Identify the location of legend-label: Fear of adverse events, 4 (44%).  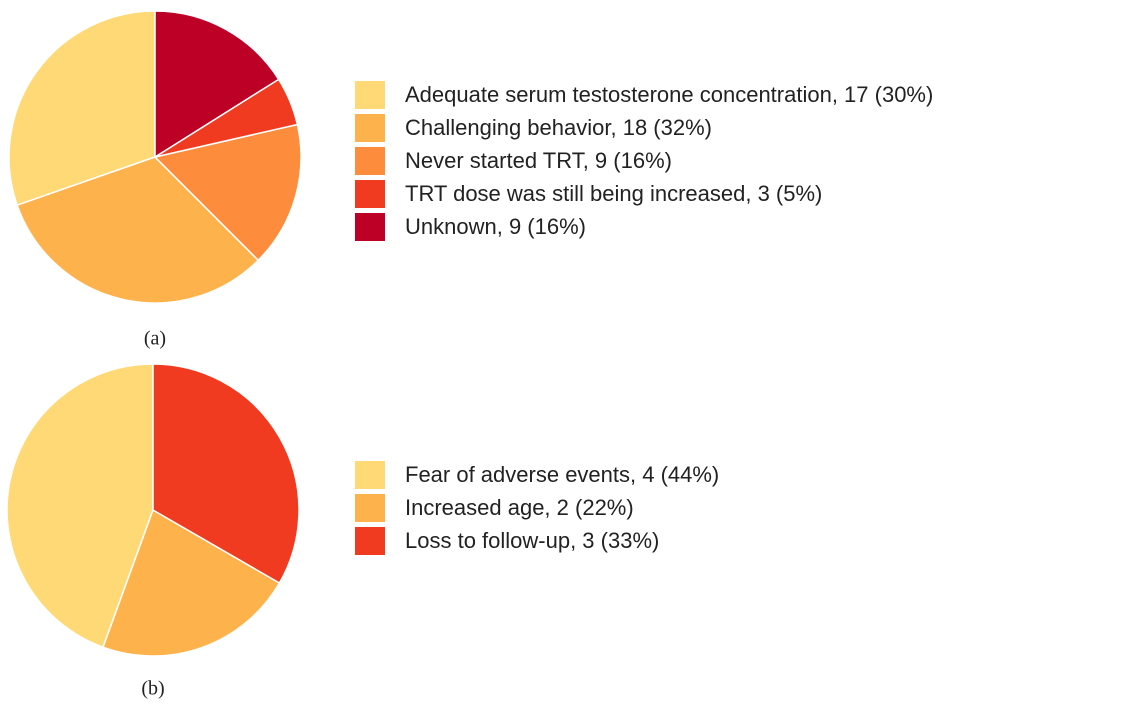
(562, 474).